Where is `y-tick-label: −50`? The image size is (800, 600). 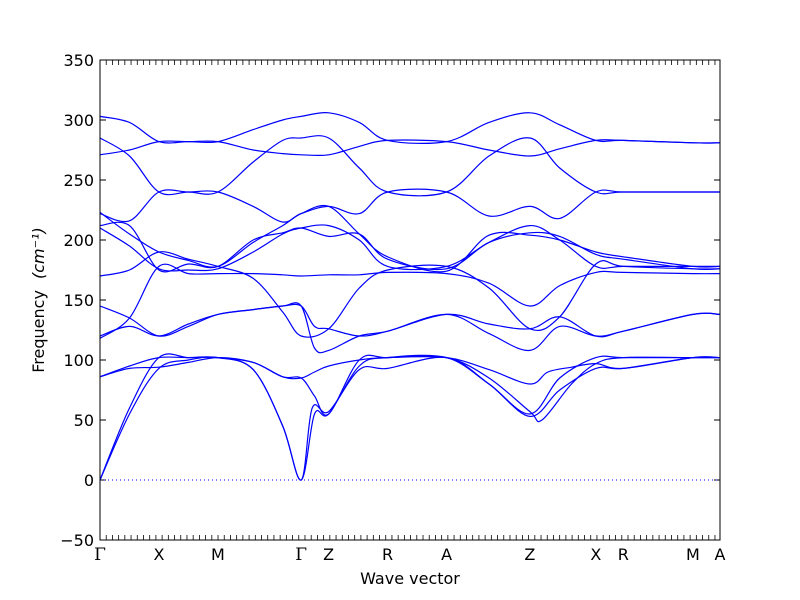
y-tick-label: −50 is located at coordinates (77, 540).